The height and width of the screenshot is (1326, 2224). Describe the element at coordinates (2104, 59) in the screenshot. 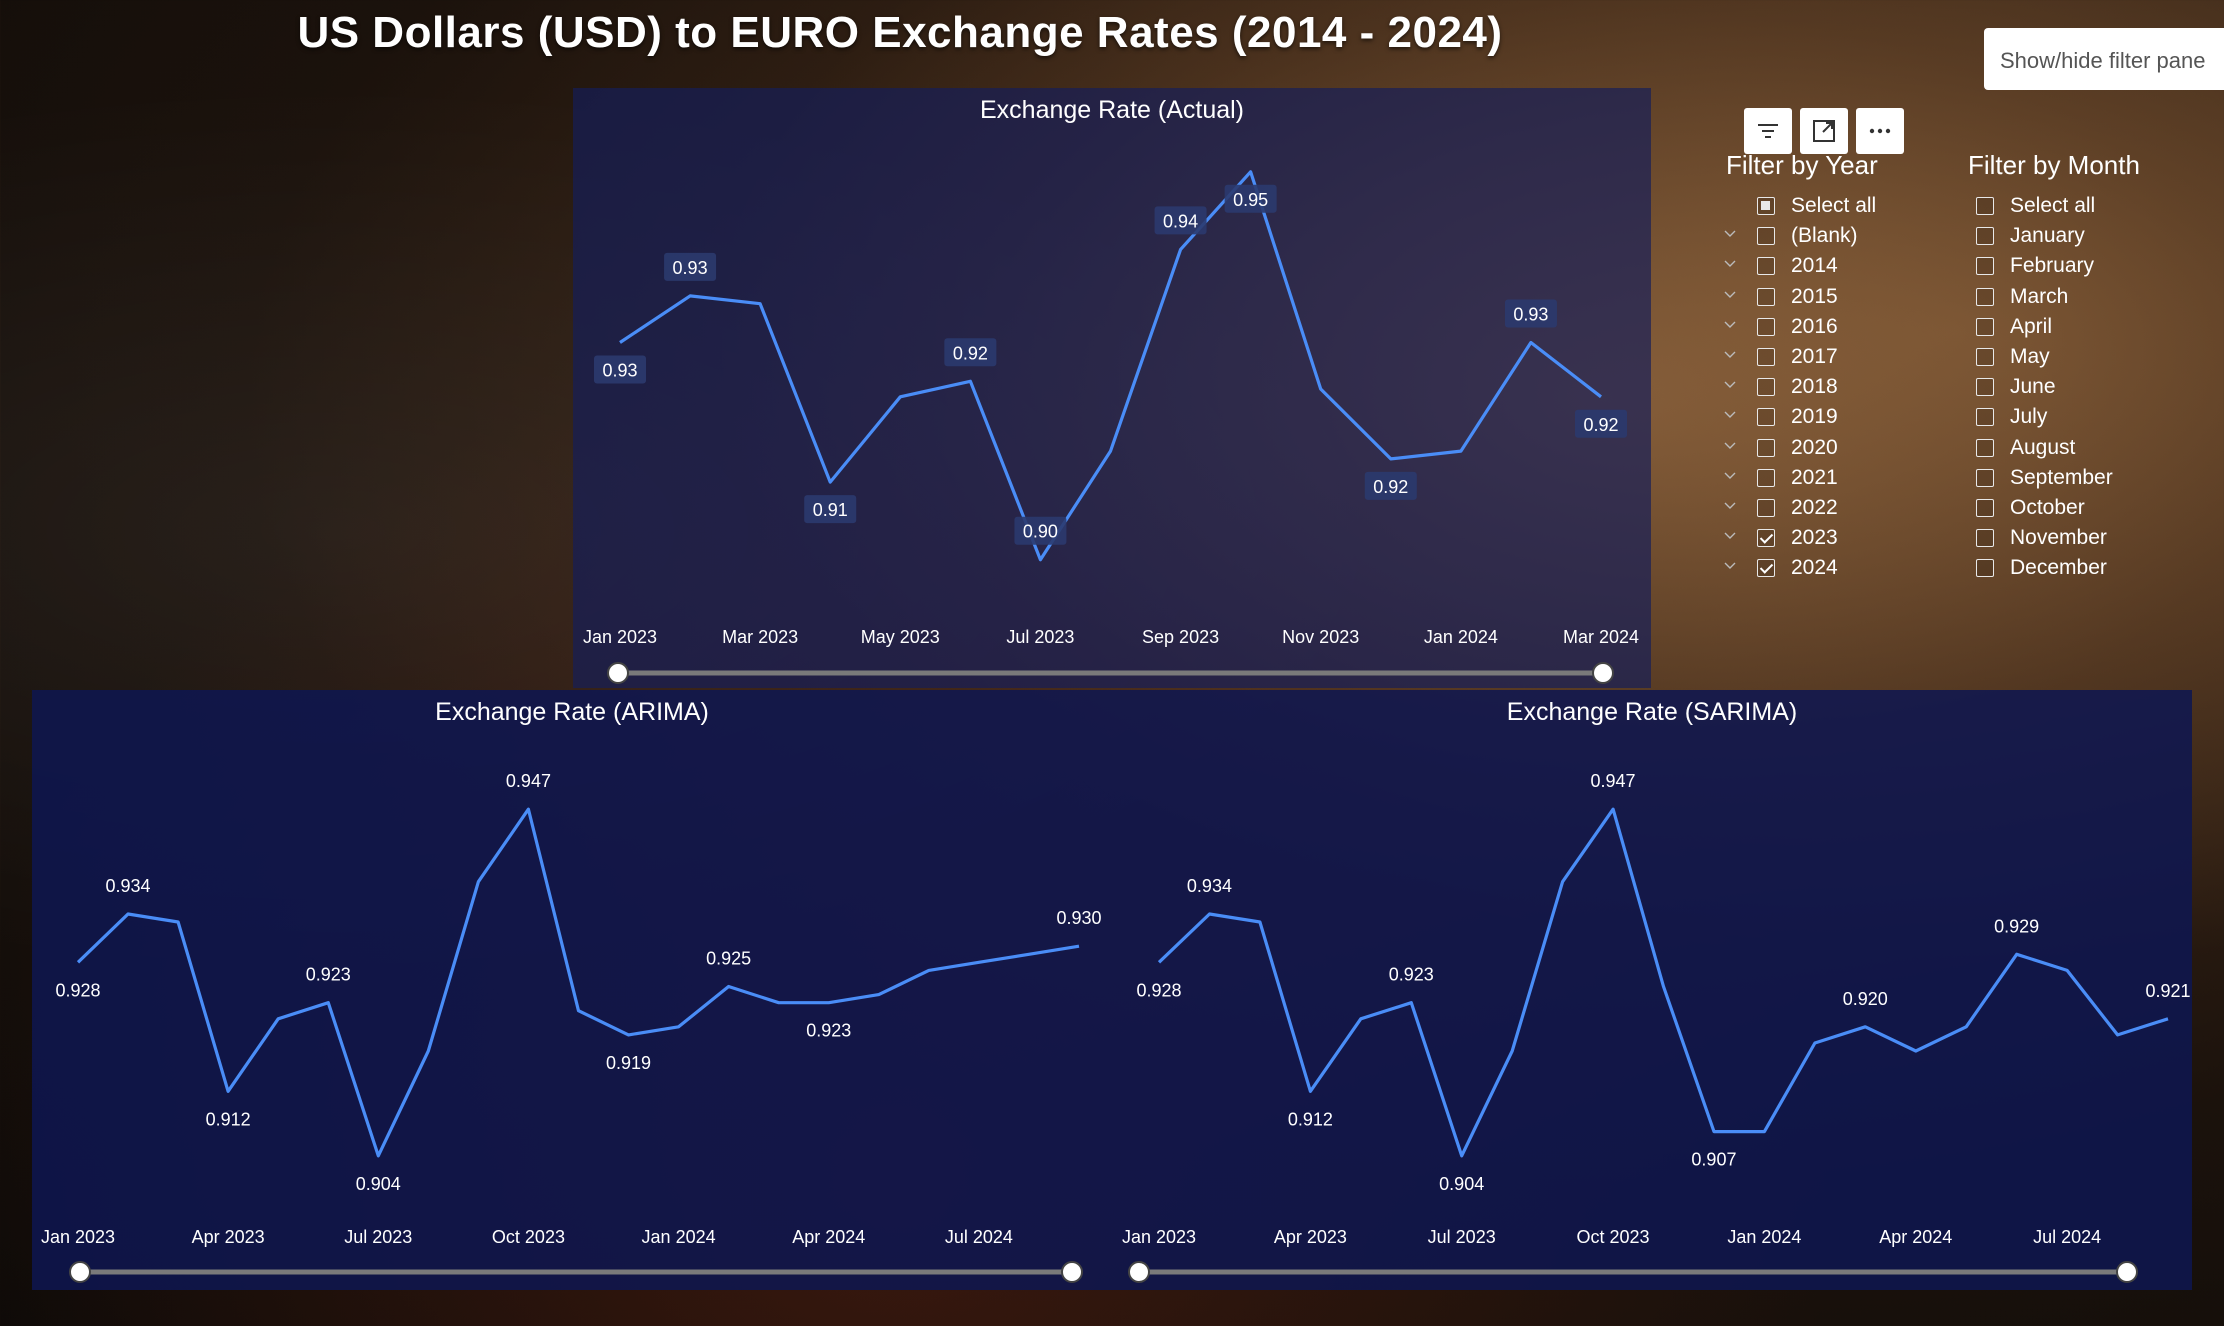

I see `filter-pane-toggle-button: Show/hide filter pane` at that location.